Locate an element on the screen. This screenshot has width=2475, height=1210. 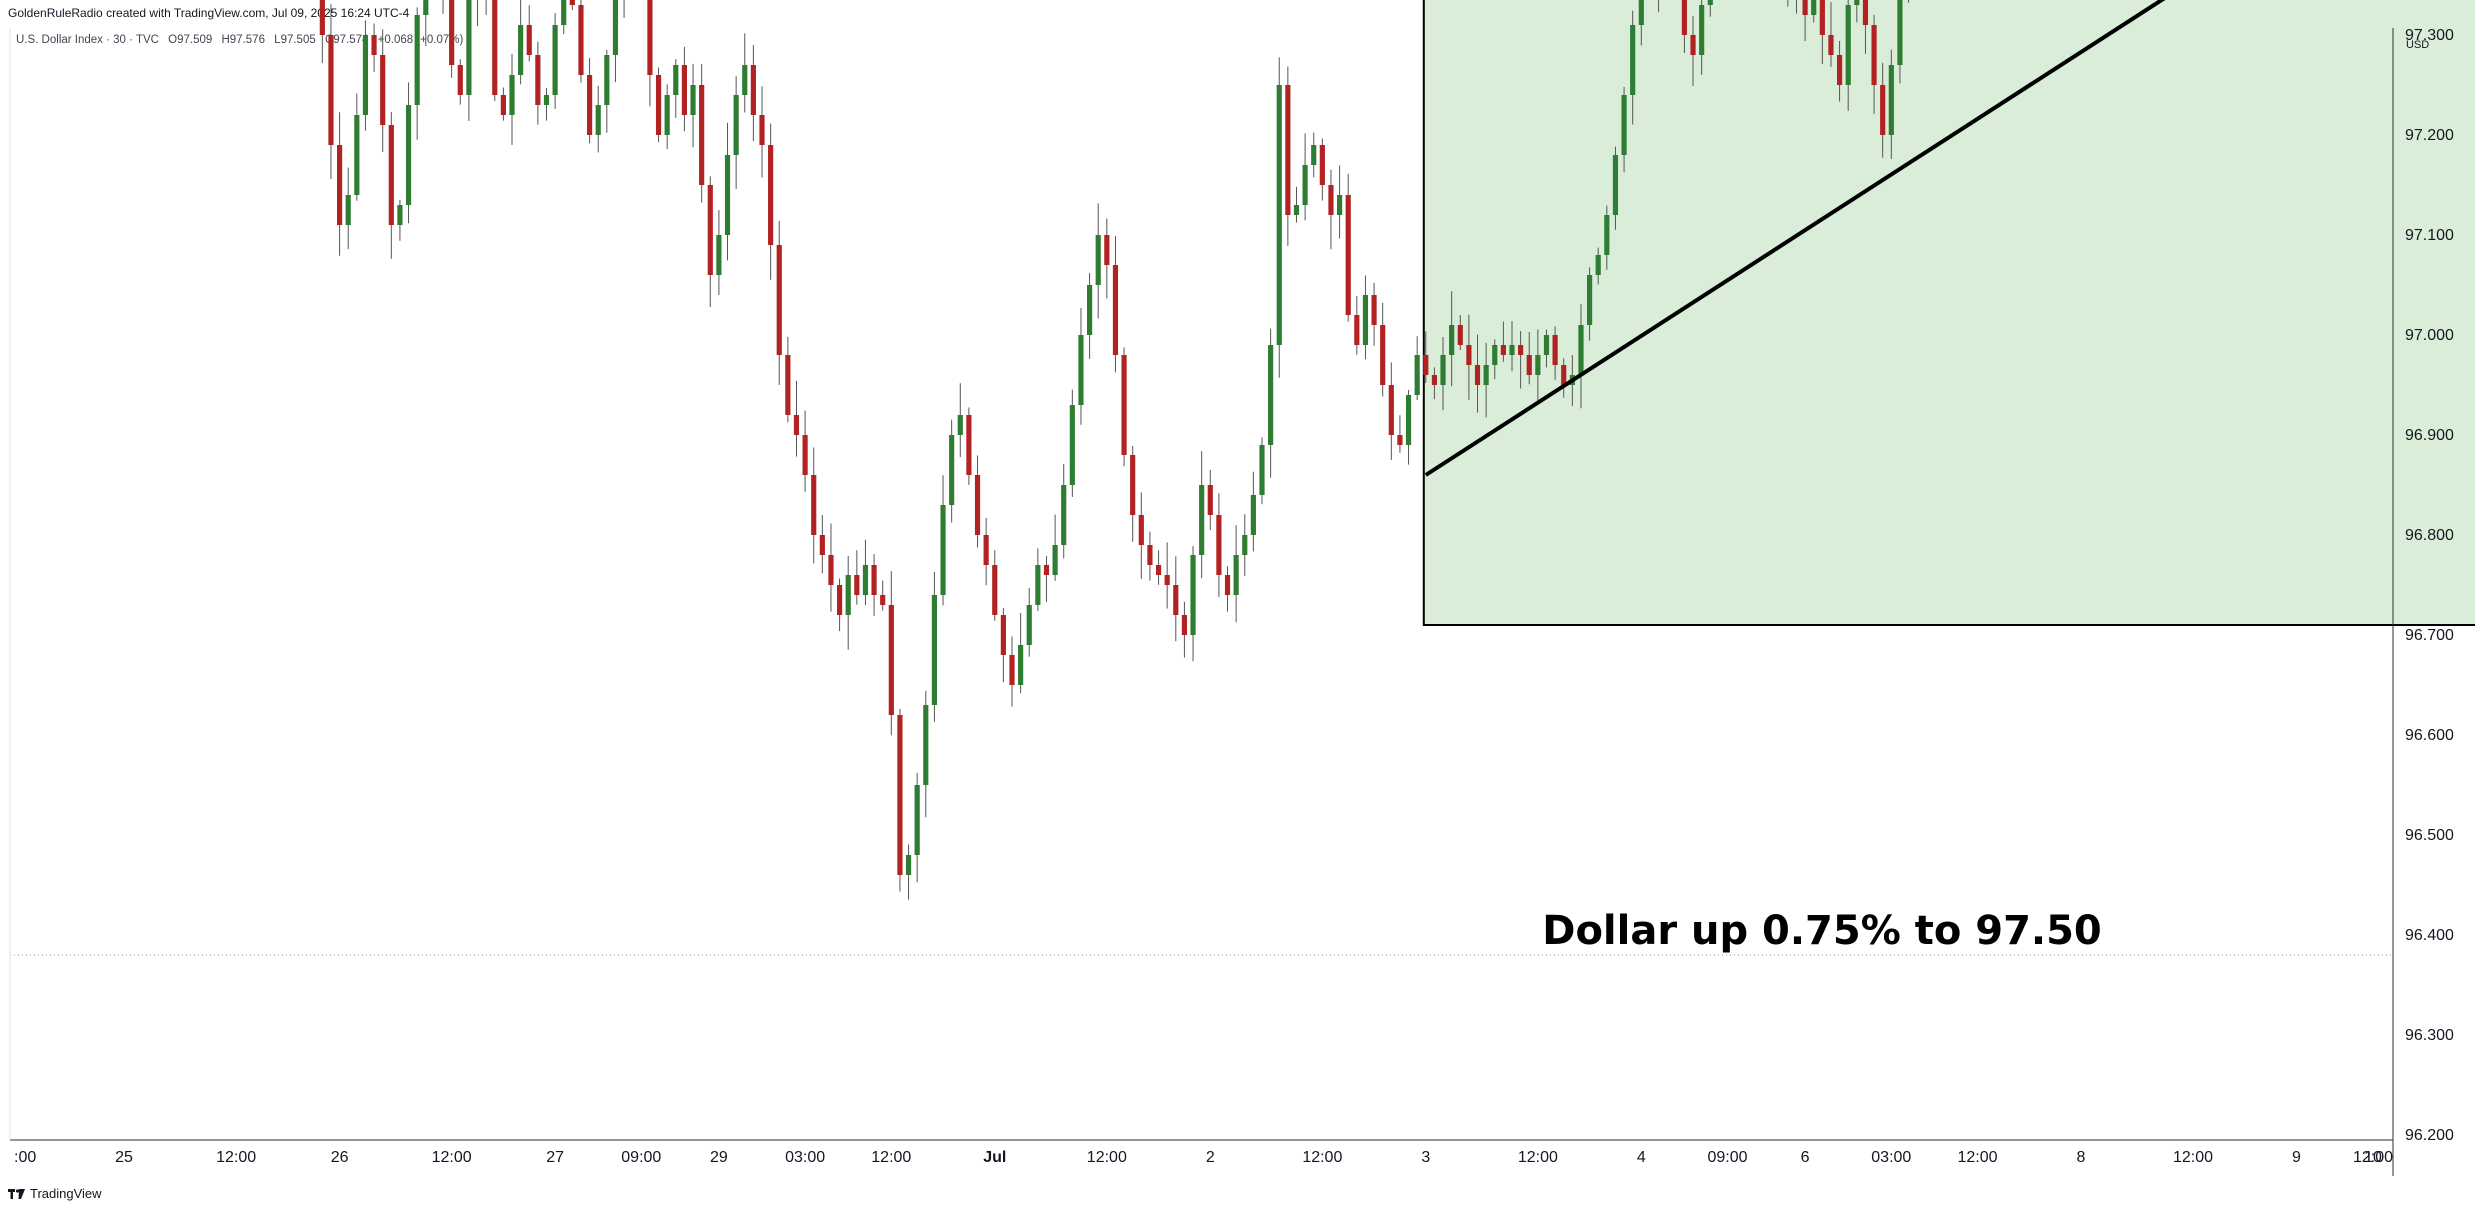
x-tick-label: 29 is located at coordinates (719, 1157).